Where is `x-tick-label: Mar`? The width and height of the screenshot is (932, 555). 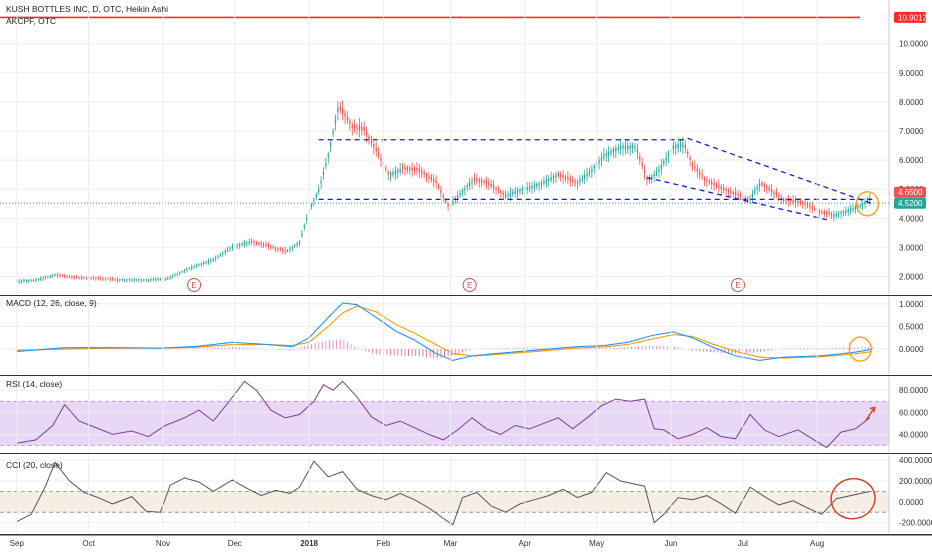
x-tick-label: Mar is located at coordinates (451, 543).